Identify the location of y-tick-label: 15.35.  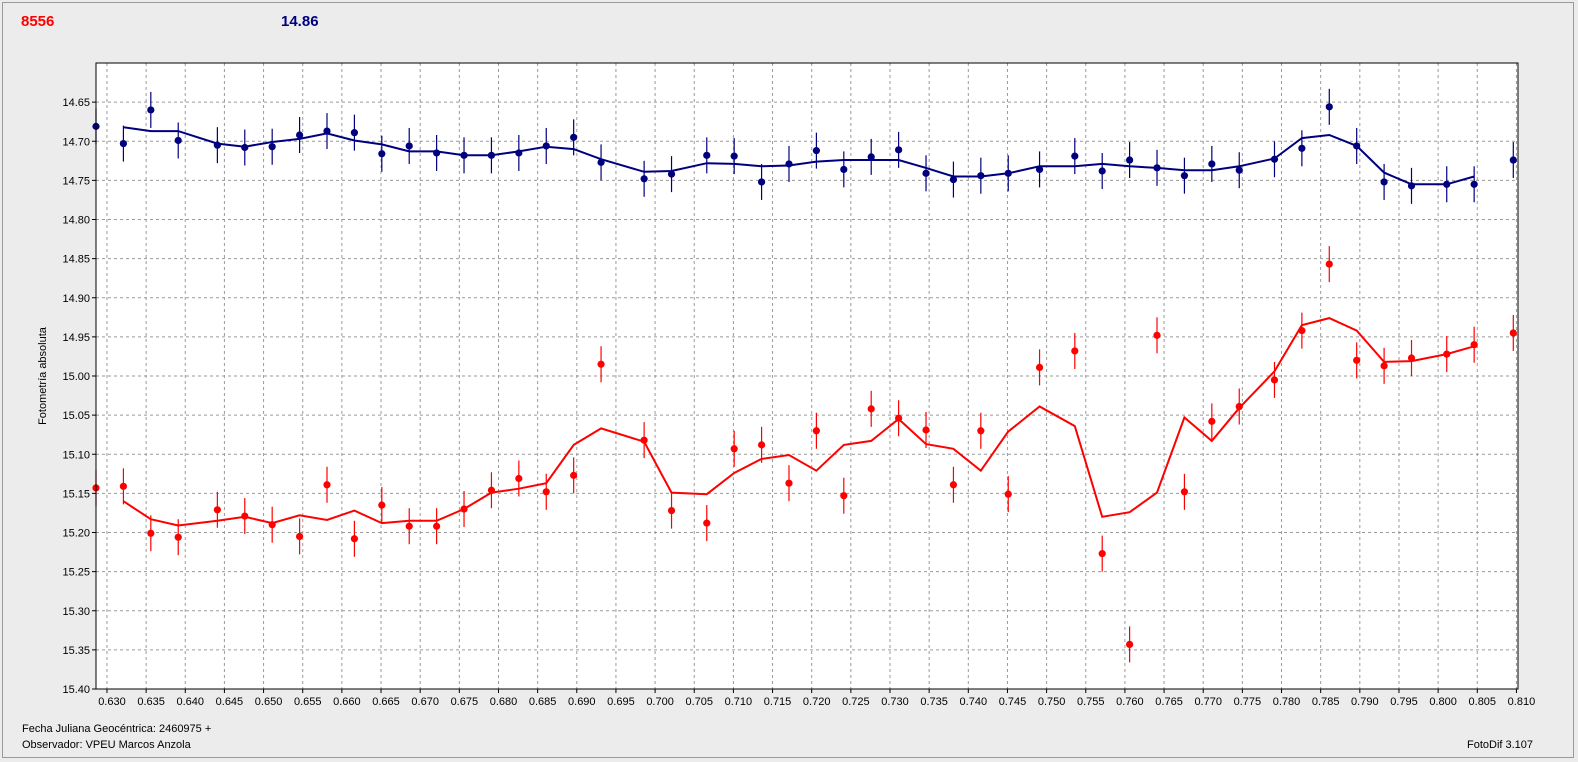
(76, 651).